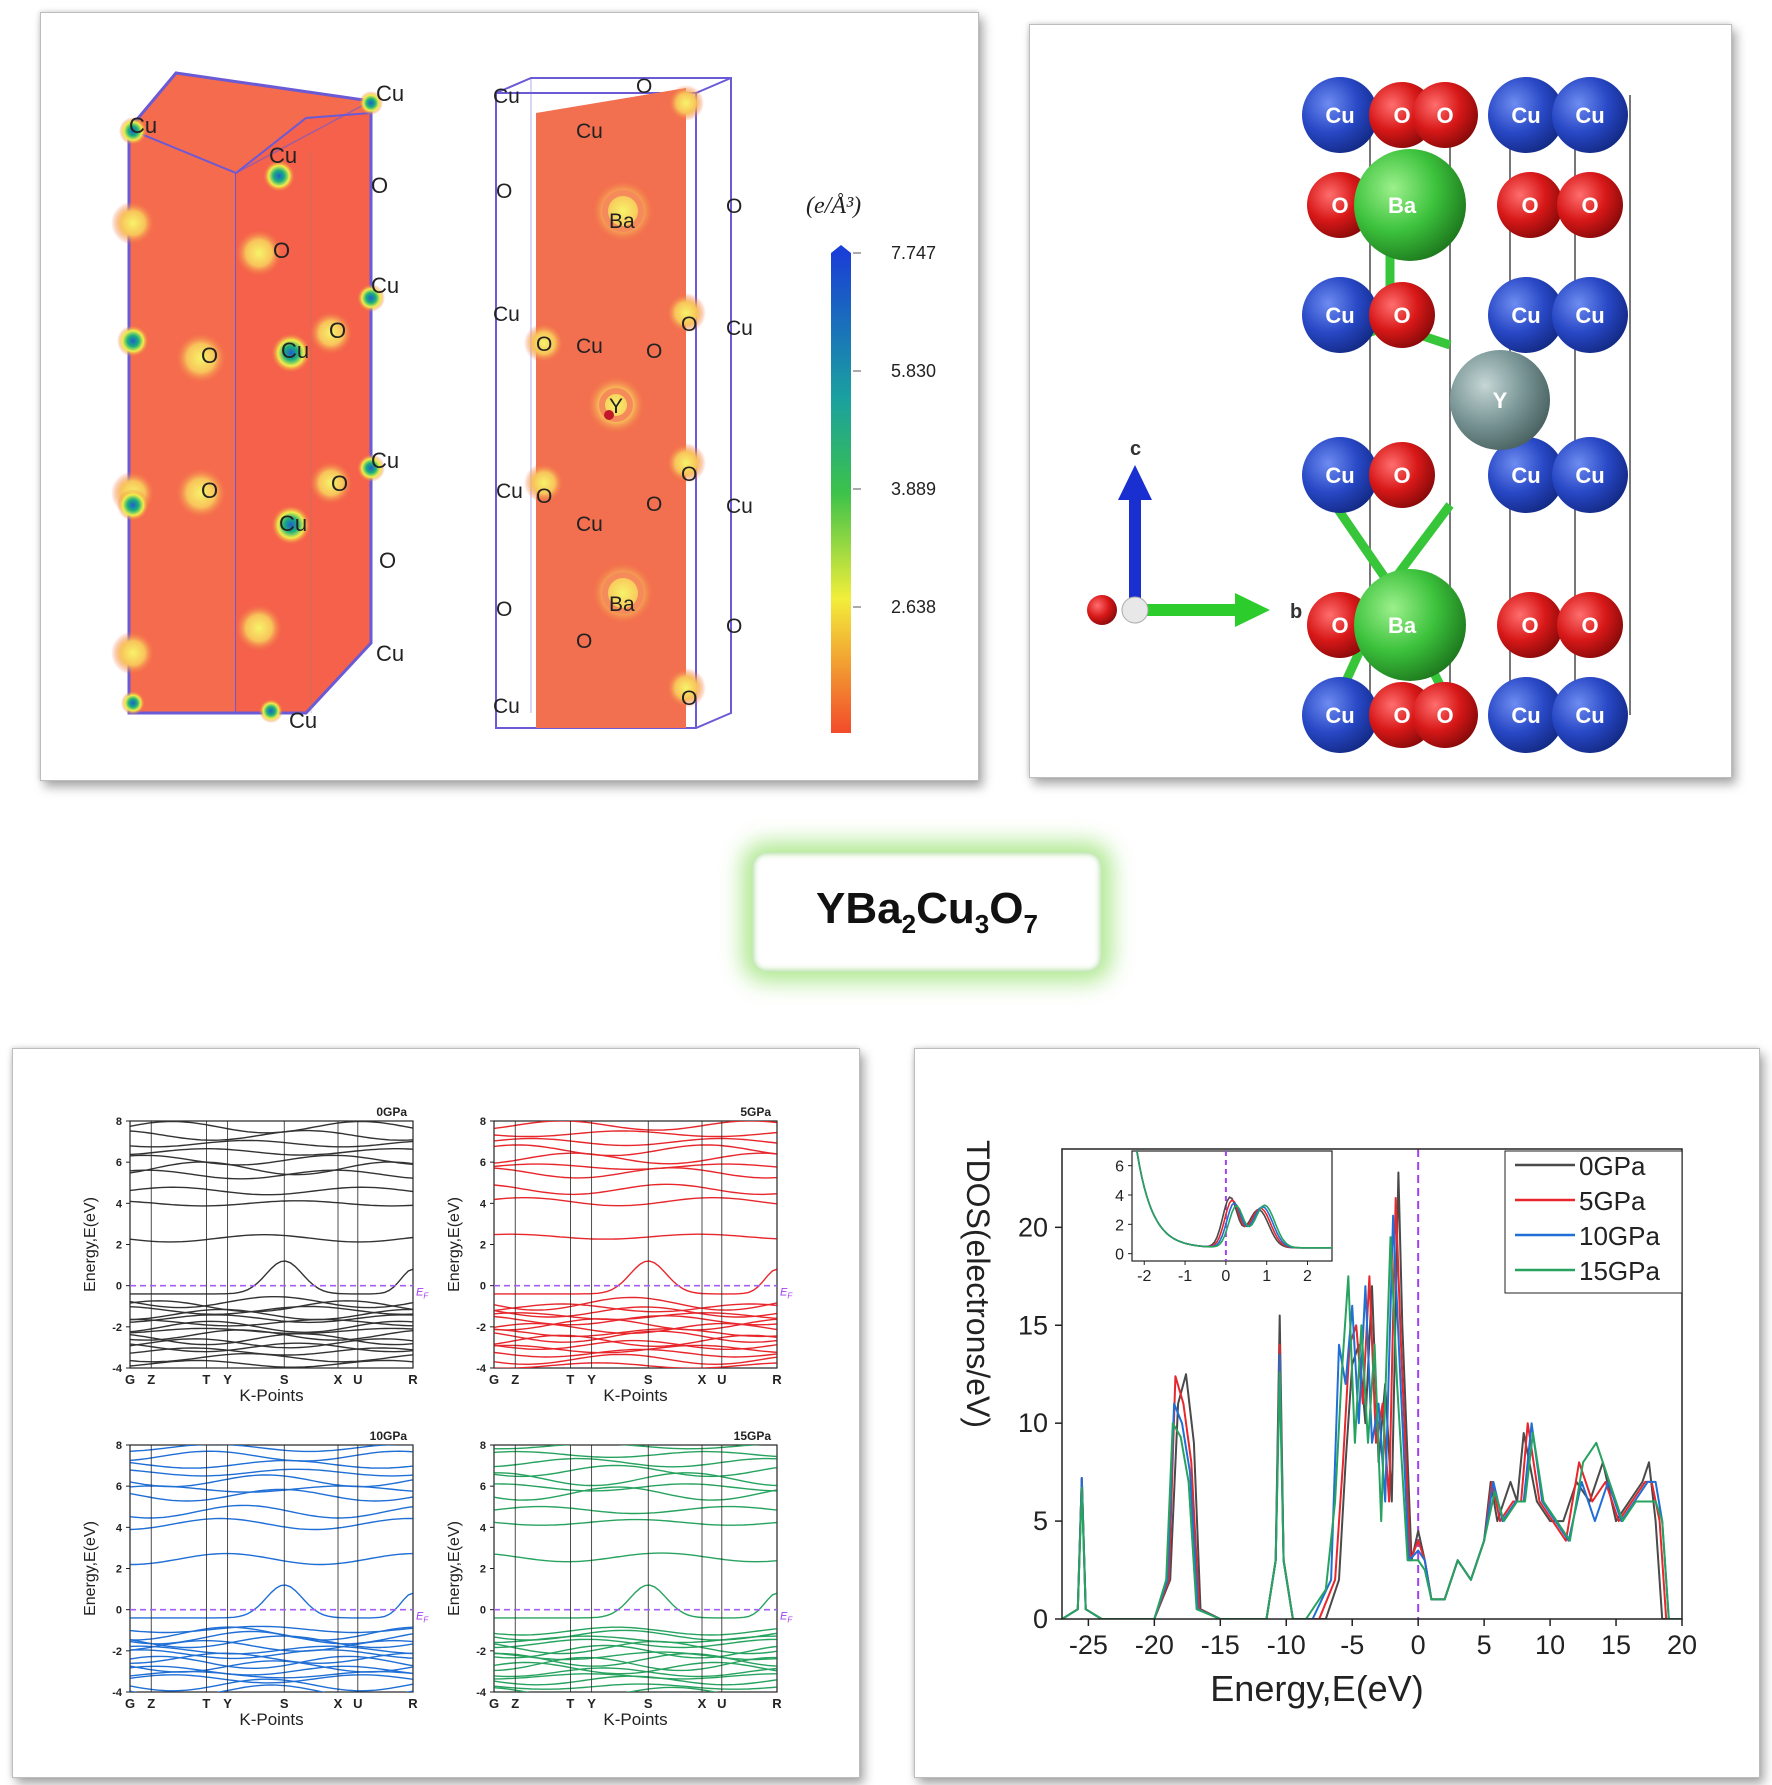  I want to click on atom-label: Y, so click(616, 406).